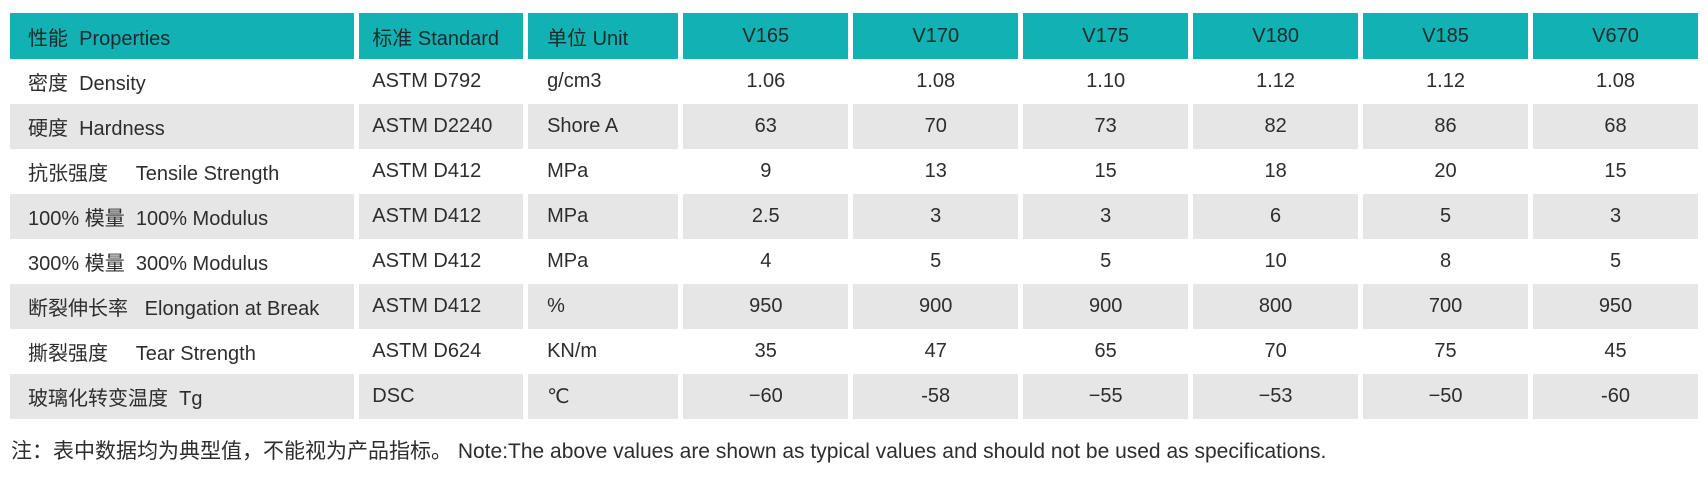  I want to click on value-cell: 47, so click(933, 351).